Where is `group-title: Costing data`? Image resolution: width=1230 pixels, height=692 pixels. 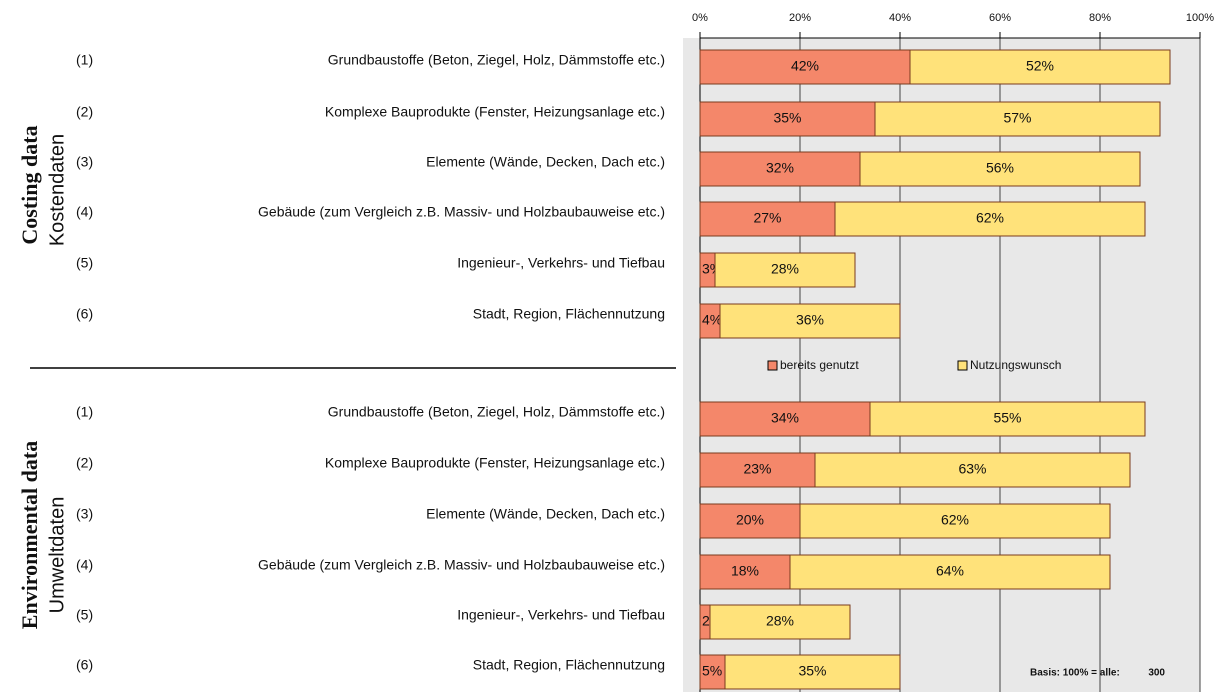 group-title: Costing data is located at coordinates (29, 184).